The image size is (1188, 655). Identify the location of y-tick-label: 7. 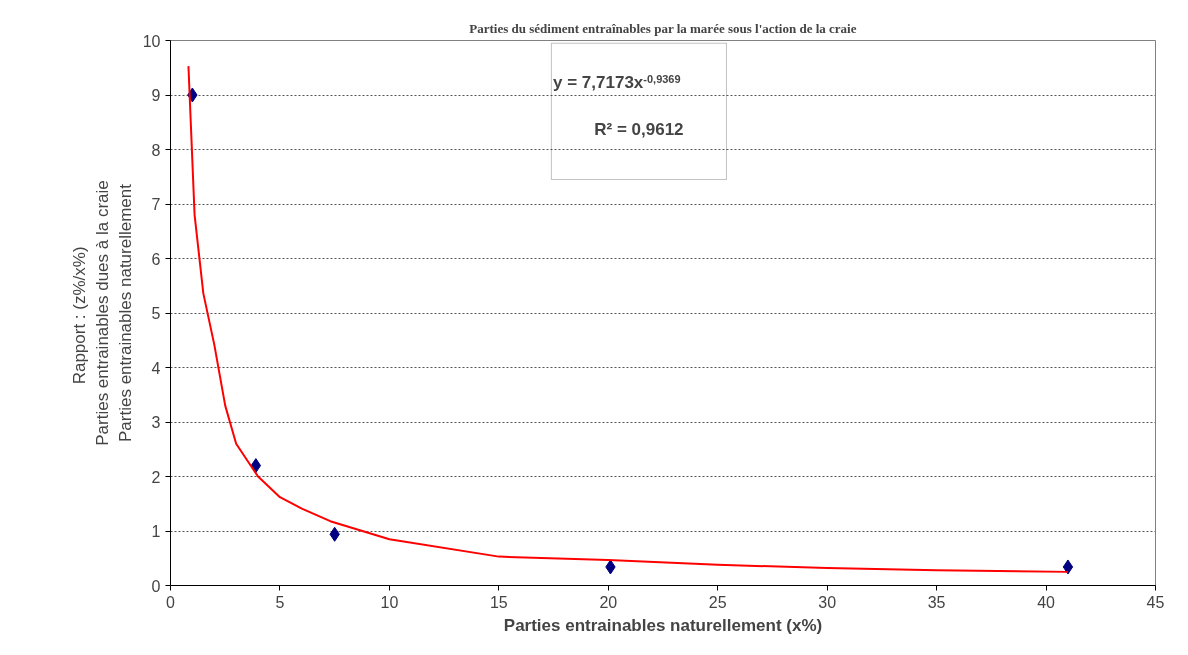
(156, 204).